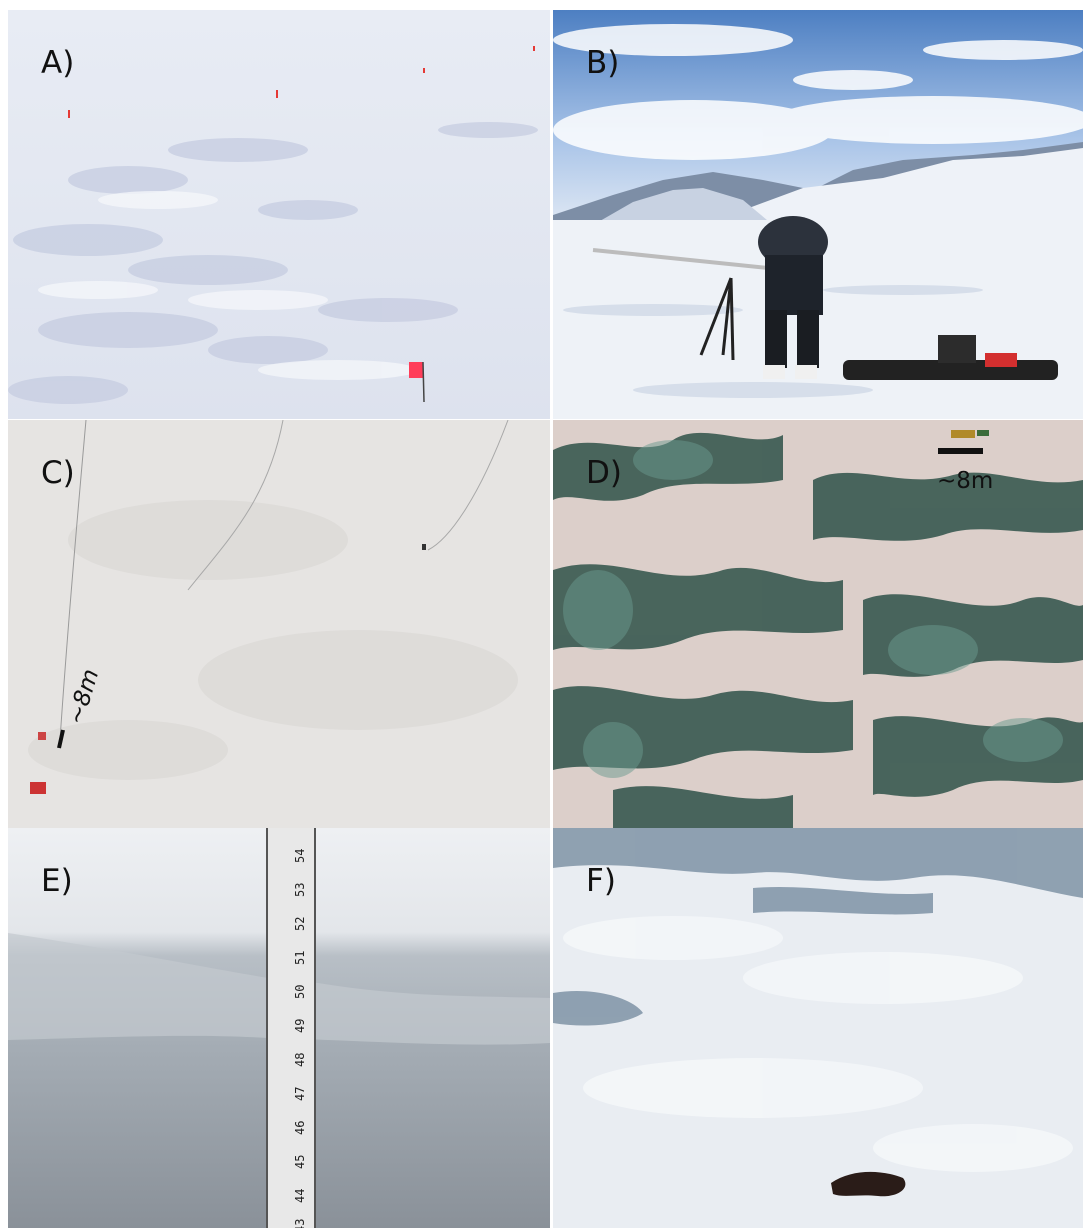  Describe the element at coordinates (300, 1093) in the screenshot. I see `ruler-mark: 47` at that location.